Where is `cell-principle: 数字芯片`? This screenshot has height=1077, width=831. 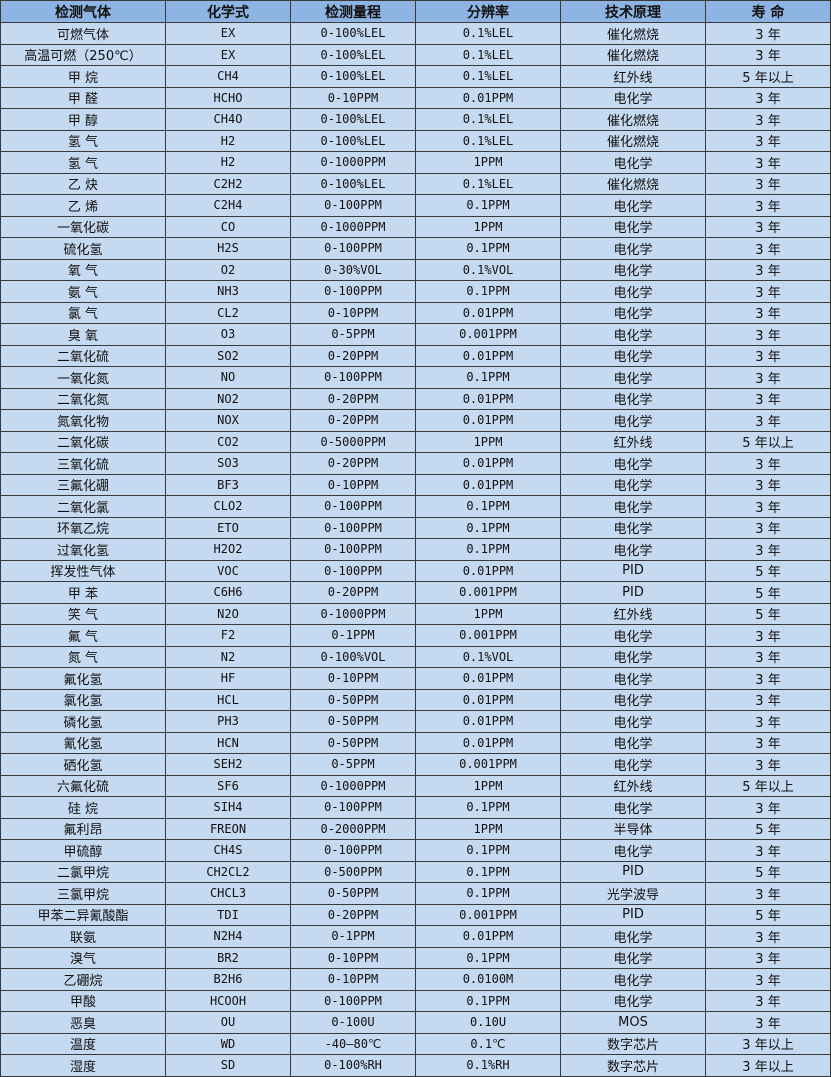 cell-principle: 数字芯片 is located at coordinates (633, 1043).